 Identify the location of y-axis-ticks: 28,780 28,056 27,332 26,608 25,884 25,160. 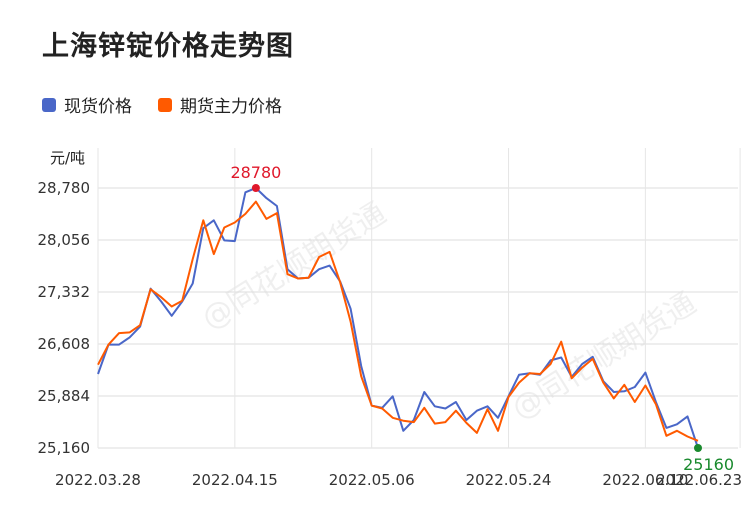
(64, 318).